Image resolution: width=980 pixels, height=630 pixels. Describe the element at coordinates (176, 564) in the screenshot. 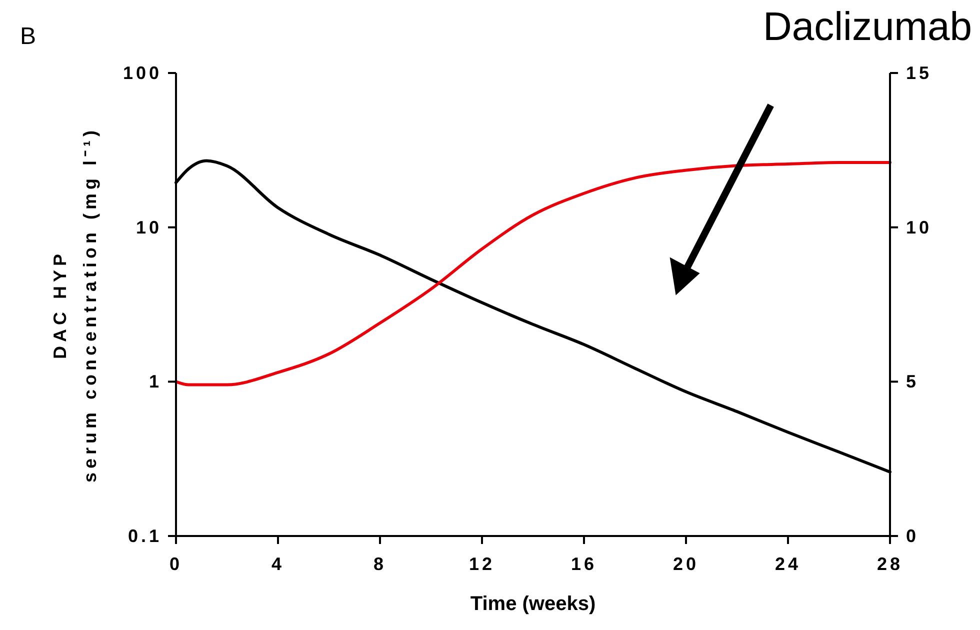

I see `x-tick-label: 0` at that location.